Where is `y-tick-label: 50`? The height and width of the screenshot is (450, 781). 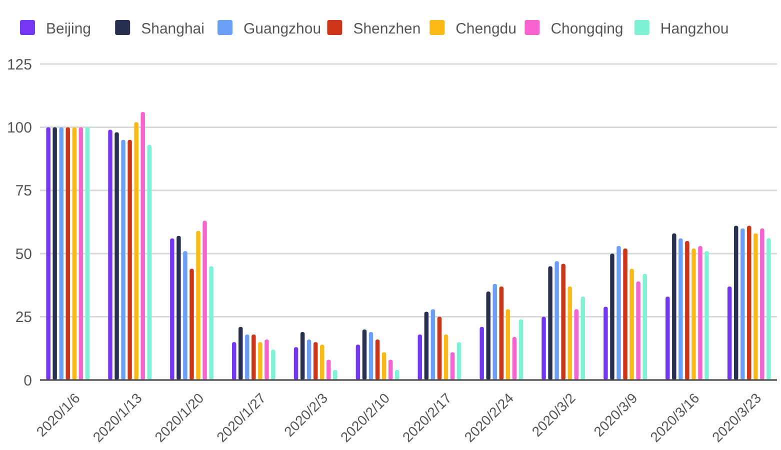 y-tick-label: 50 is located at coordinates (23, 254).